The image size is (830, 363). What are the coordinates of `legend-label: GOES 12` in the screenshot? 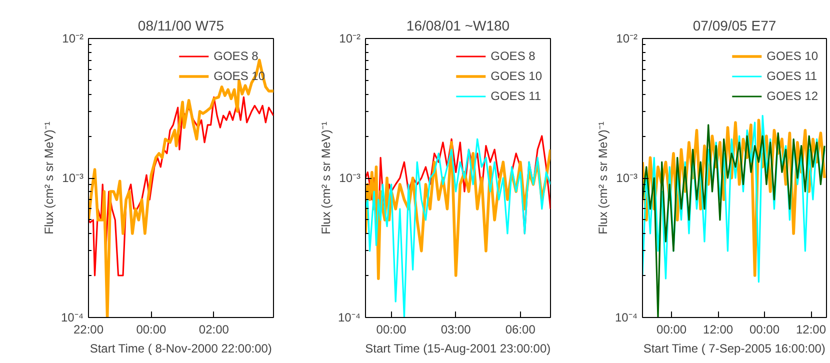 It's located at (792, 96).